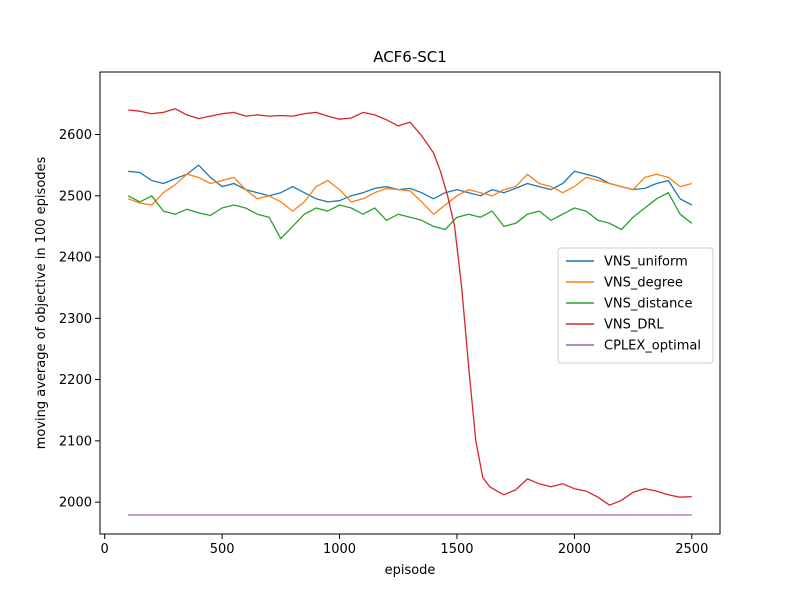 This screenshot has width=800, height=600. I want to click on y-tick-label: 2600, so click(75, 135).